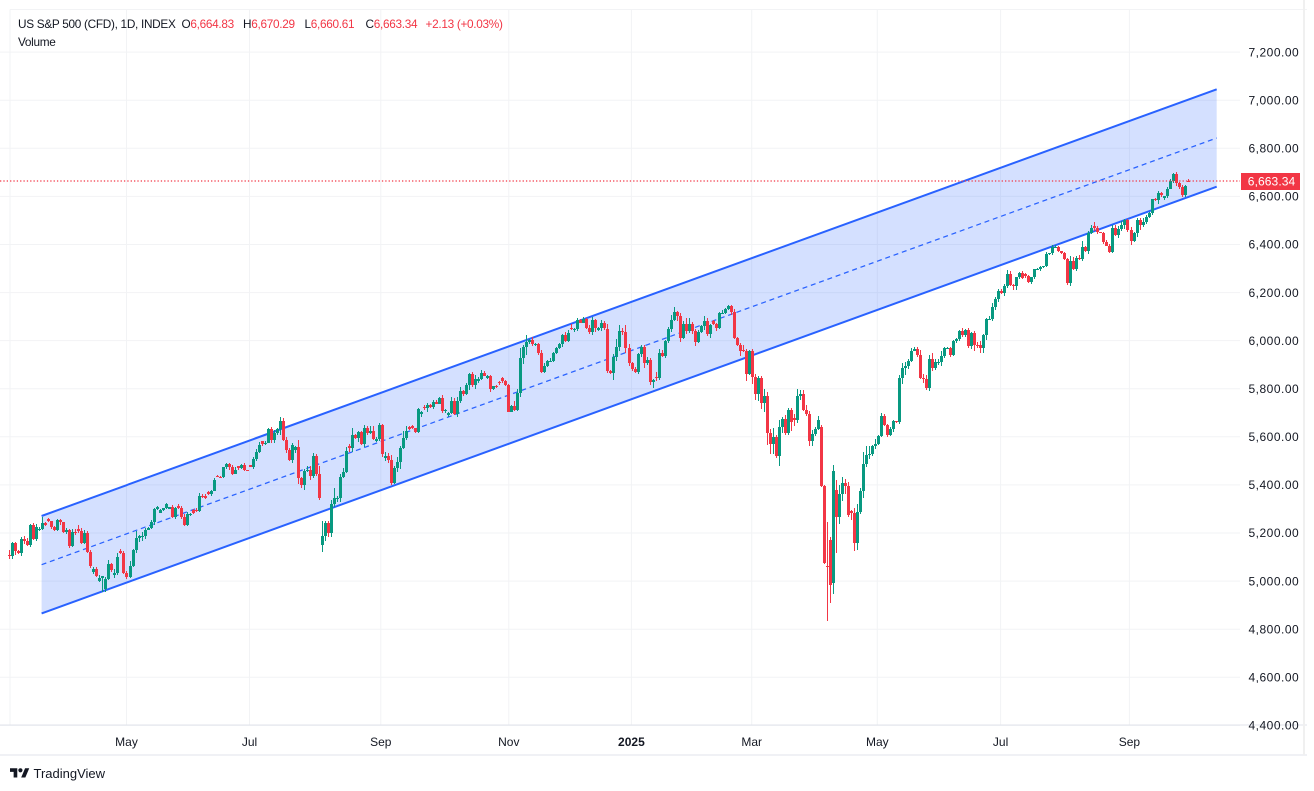 This screenshot has width=1314, height=791. What do you see at coordinates (1274, 437) in the screenshot?
I see `svg-text: 5,600.00` at bounding box center [1274, 437].